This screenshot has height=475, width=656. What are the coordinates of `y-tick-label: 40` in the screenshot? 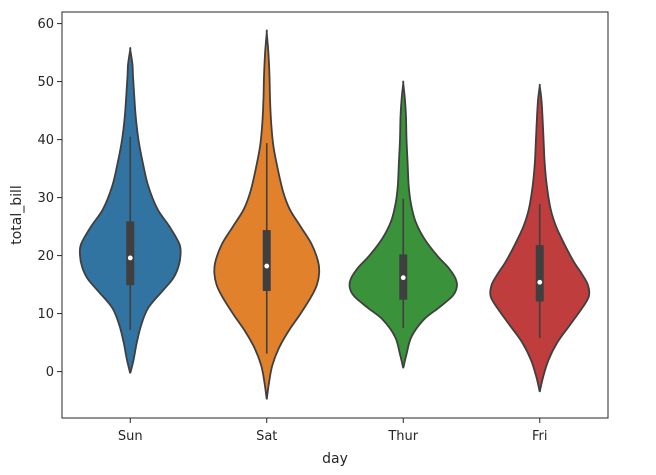 It's located at (45, 140).